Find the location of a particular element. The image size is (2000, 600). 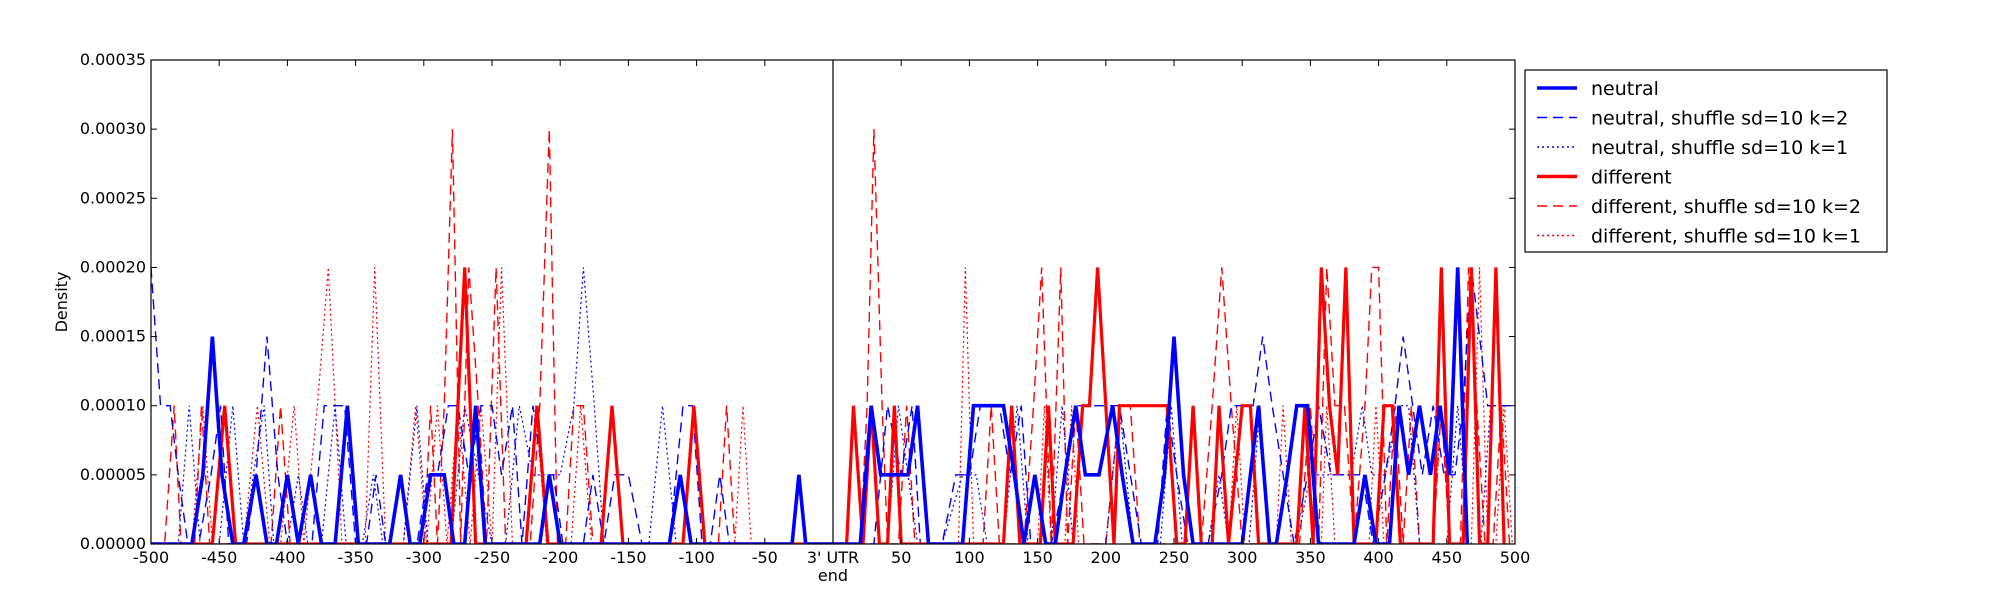

x-tick-label: 50 is located at coordinates (901, 557).